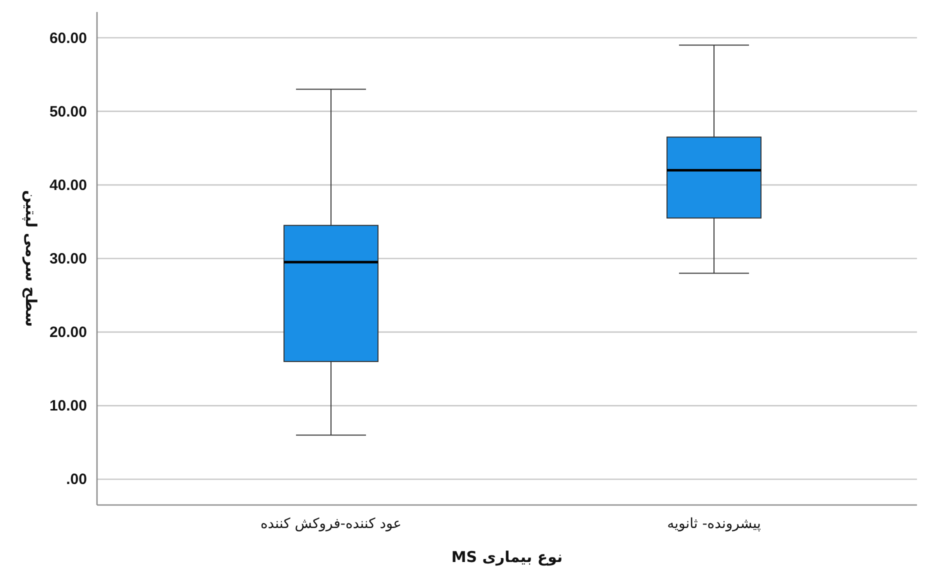 The image size is (933, 576). Describe the element at coordinates (68, 111) in the screenshot. I see `y-tick-label: 50.00` at that location.